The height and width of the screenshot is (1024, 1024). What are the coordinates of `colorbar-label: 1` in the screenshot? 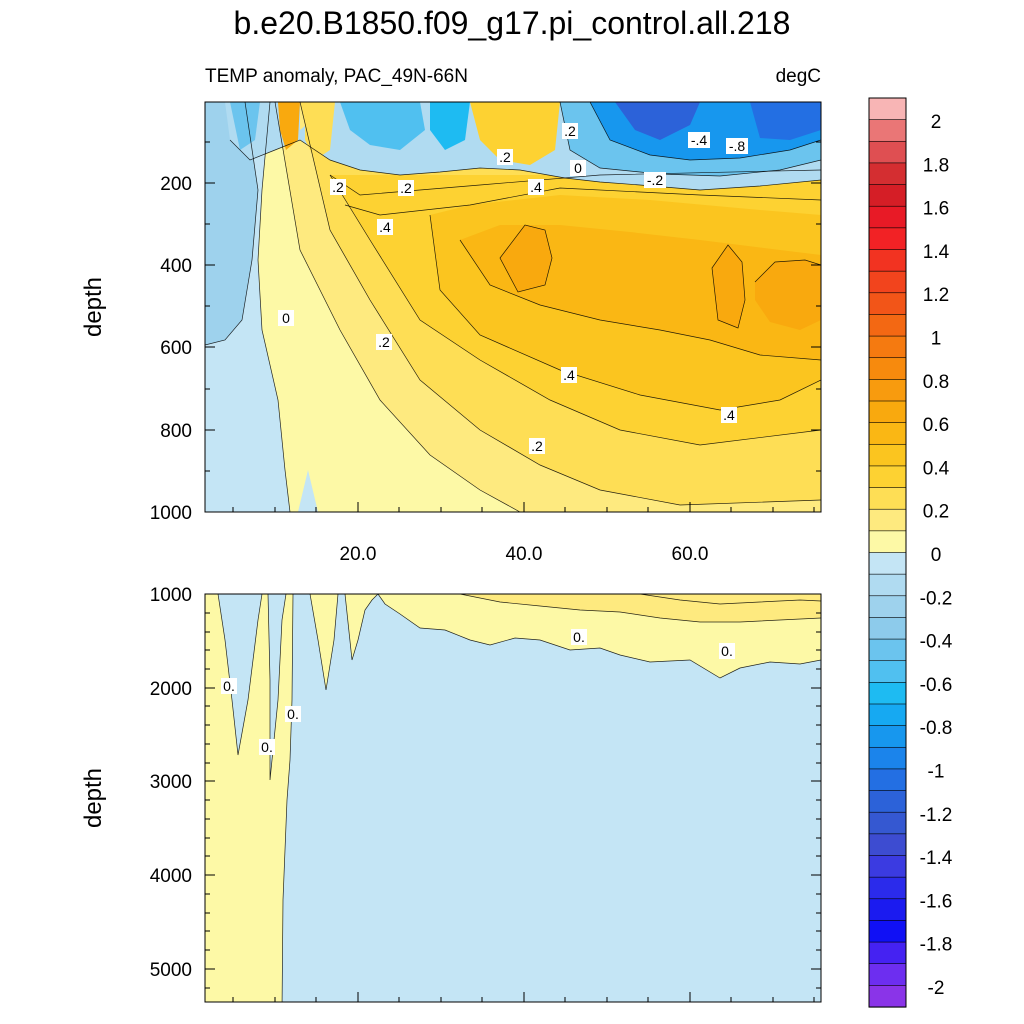 It's located at (936, 339).